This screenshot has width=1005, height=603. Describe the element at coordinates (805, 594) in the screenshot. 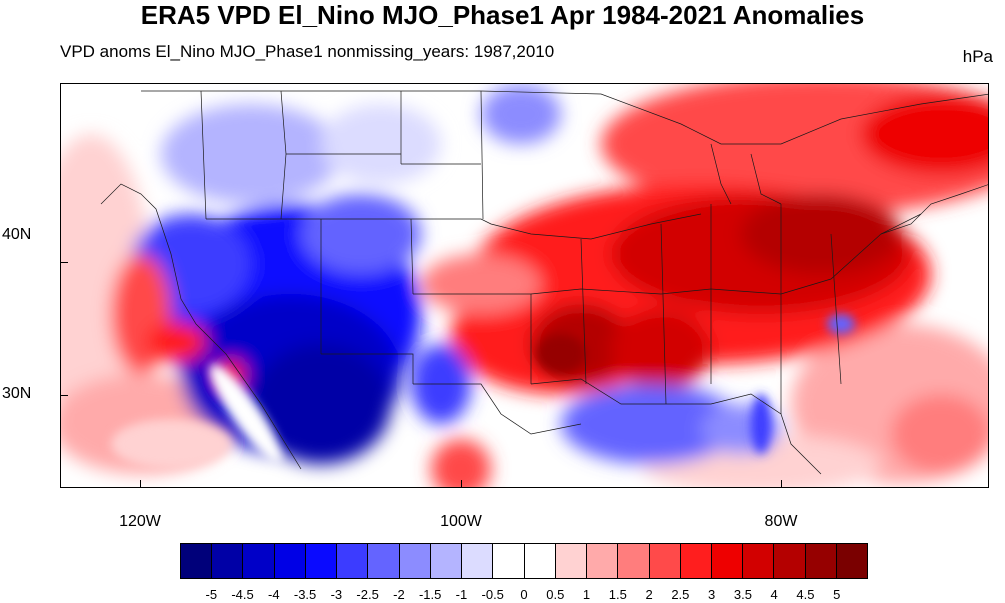

I see `colorbar-level-label: 4.5` at that location.